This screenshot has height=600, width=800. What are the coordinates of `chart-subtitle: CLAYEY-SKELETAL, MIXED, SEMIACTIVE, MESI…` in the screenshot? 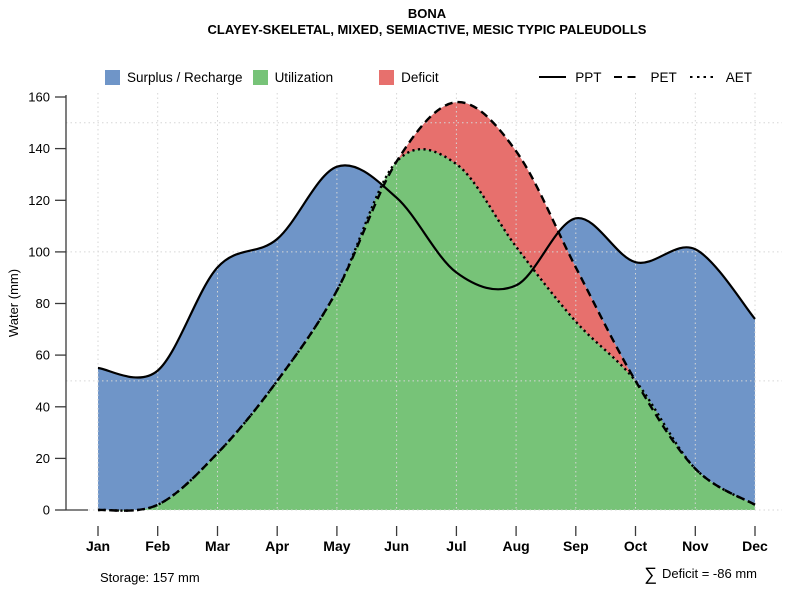 It's located at (427, 29).